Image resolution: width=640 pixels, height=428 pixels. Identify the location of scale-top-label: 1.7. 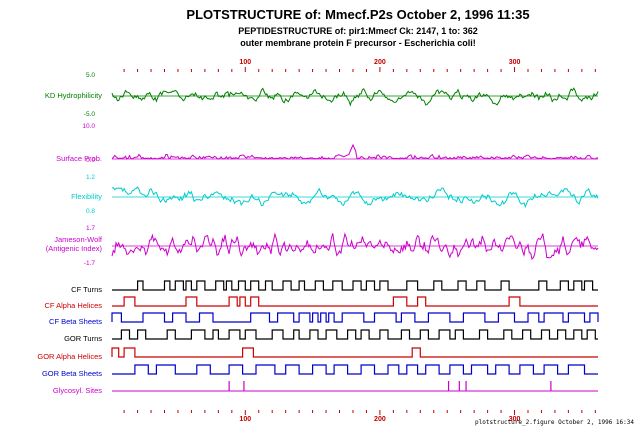
(90, 228).